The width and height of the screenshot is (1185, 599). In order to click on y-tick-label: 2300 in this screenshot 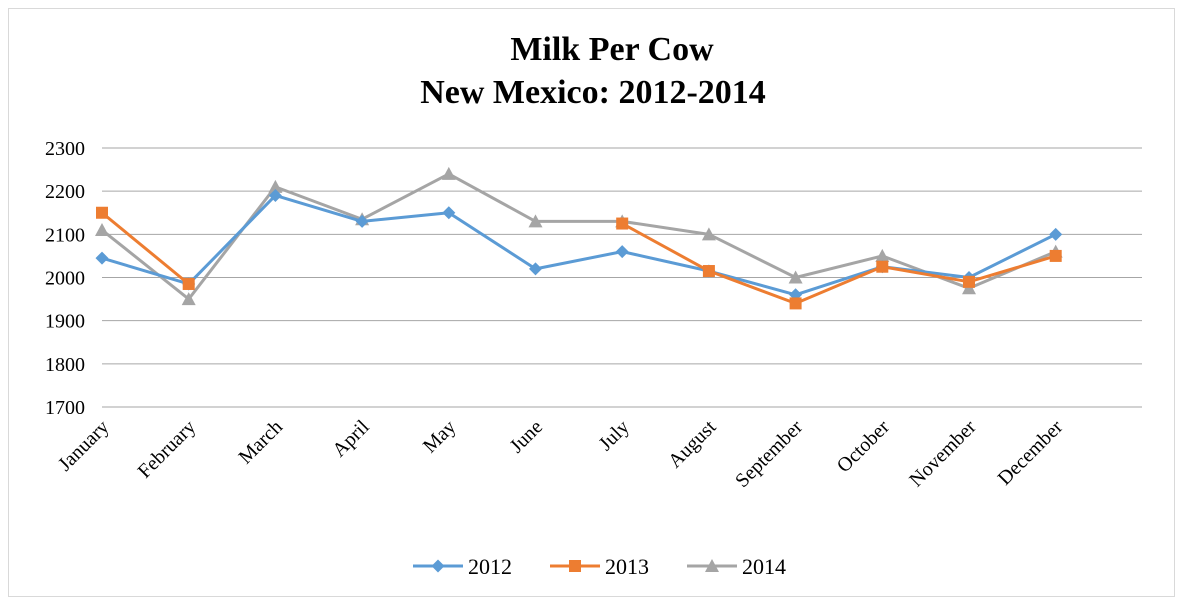, I will do `click(65, 149)`.